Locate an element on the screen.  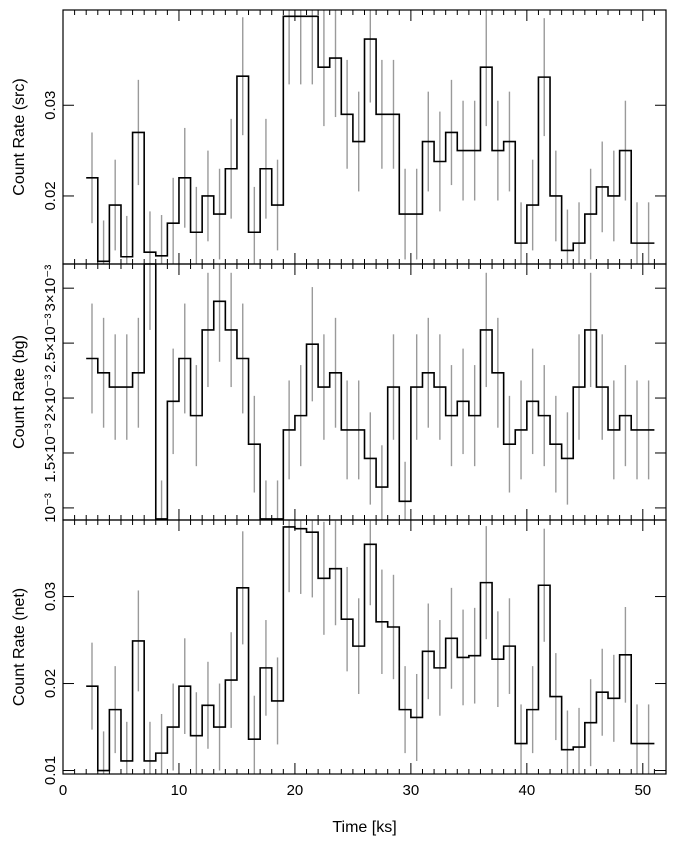
y-tick-label-bg: 10⁻³ is located at coordinates (50, 508).